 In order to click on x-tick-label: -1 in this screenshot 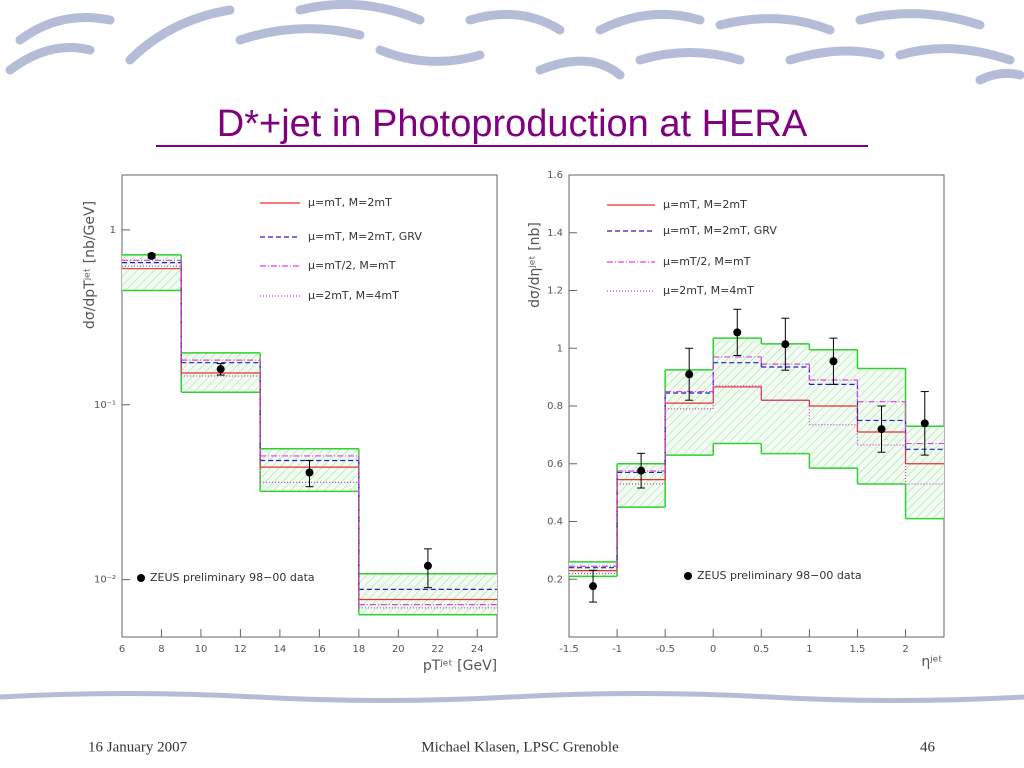, I will do `click(617, 649)`.